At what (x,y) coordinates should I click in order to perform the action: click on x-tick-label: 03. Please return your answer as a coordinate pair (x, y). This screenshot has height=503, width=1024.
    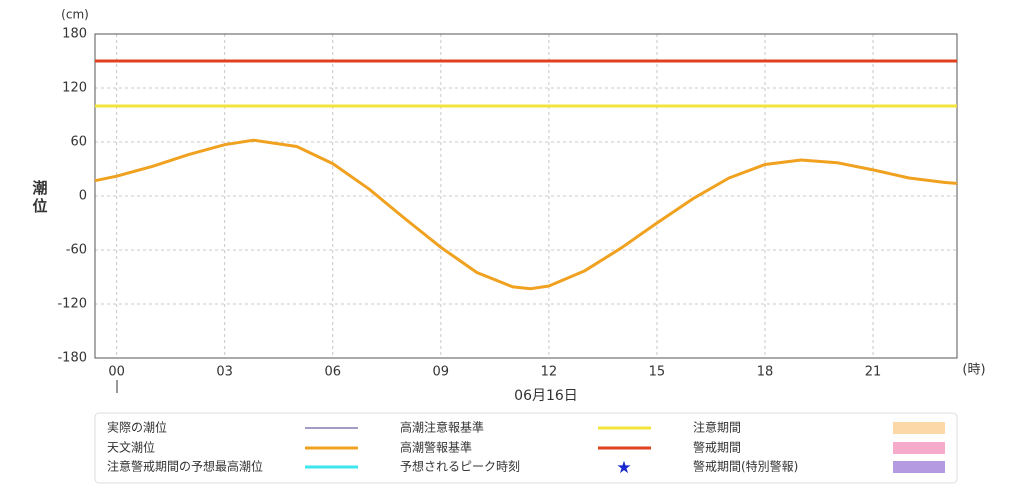
    Looking at the image, I should click on (224, 372).